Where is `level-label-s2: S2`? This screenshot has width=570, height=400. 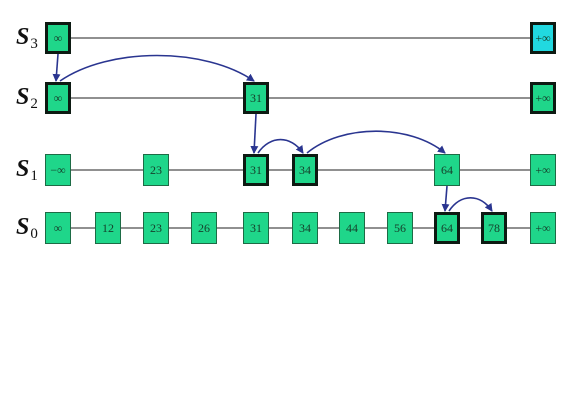 level-label-s2: S2 is located at coordinates (27, 98).